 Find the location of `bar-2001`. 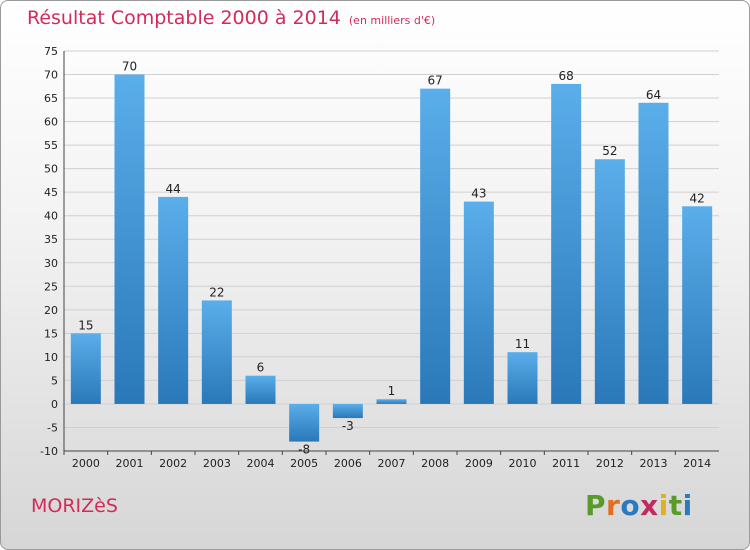

bar-2001 is located at coordinates (129, 239).